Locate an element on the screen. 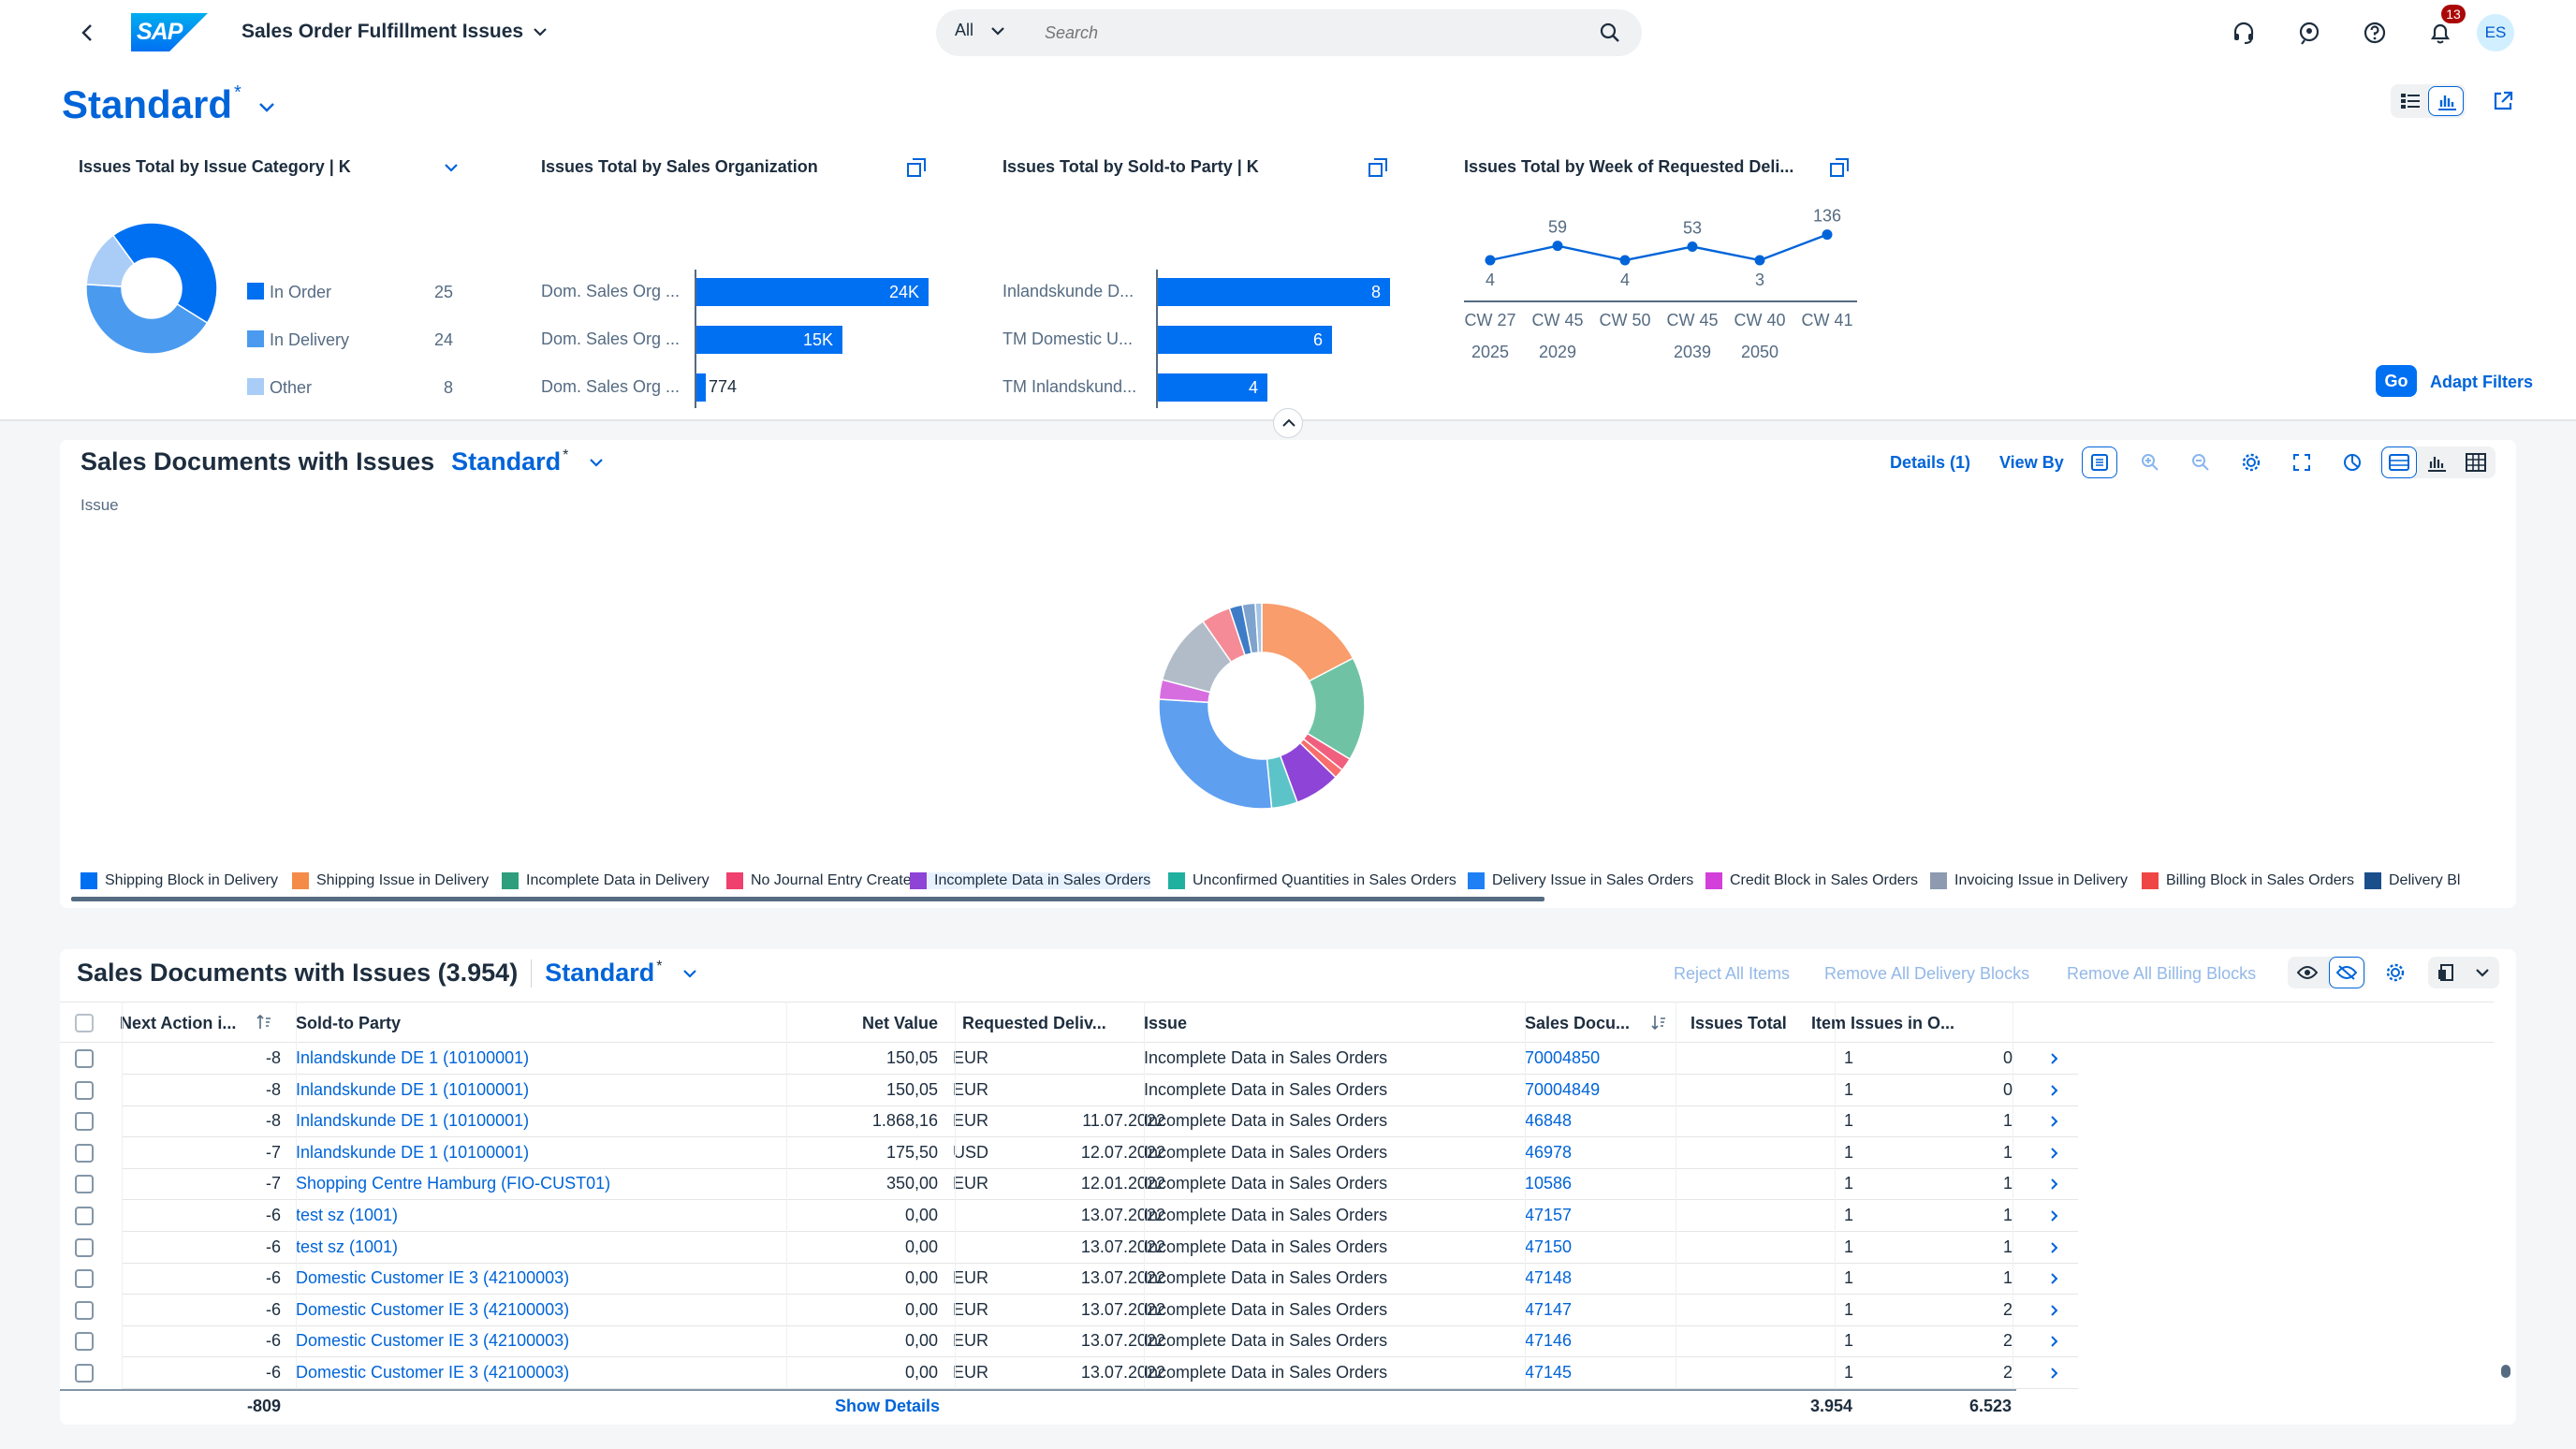 This screenshot has height=1449, width=2576. kpi-bar: 15K is located at coordinates (769, 340).